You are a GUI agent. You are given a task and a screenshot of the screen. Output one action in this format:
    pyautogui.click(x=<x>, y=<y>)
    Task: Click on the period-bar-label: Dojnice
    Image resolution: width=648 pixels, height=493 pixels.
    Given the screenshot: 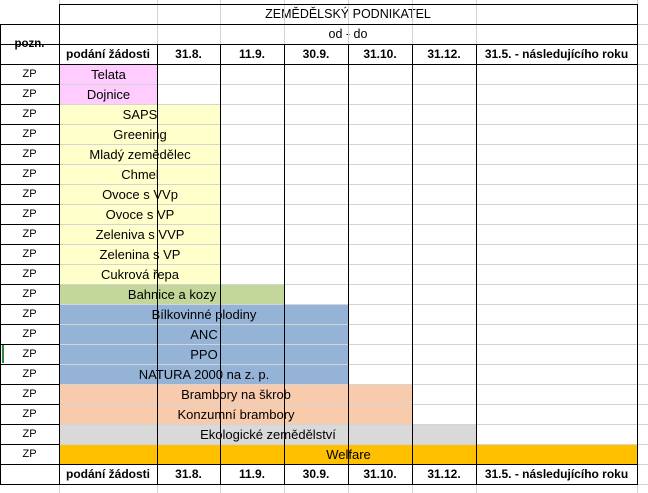 What is the action you would take?
    pyautogui.click(x=108, y=94)
    